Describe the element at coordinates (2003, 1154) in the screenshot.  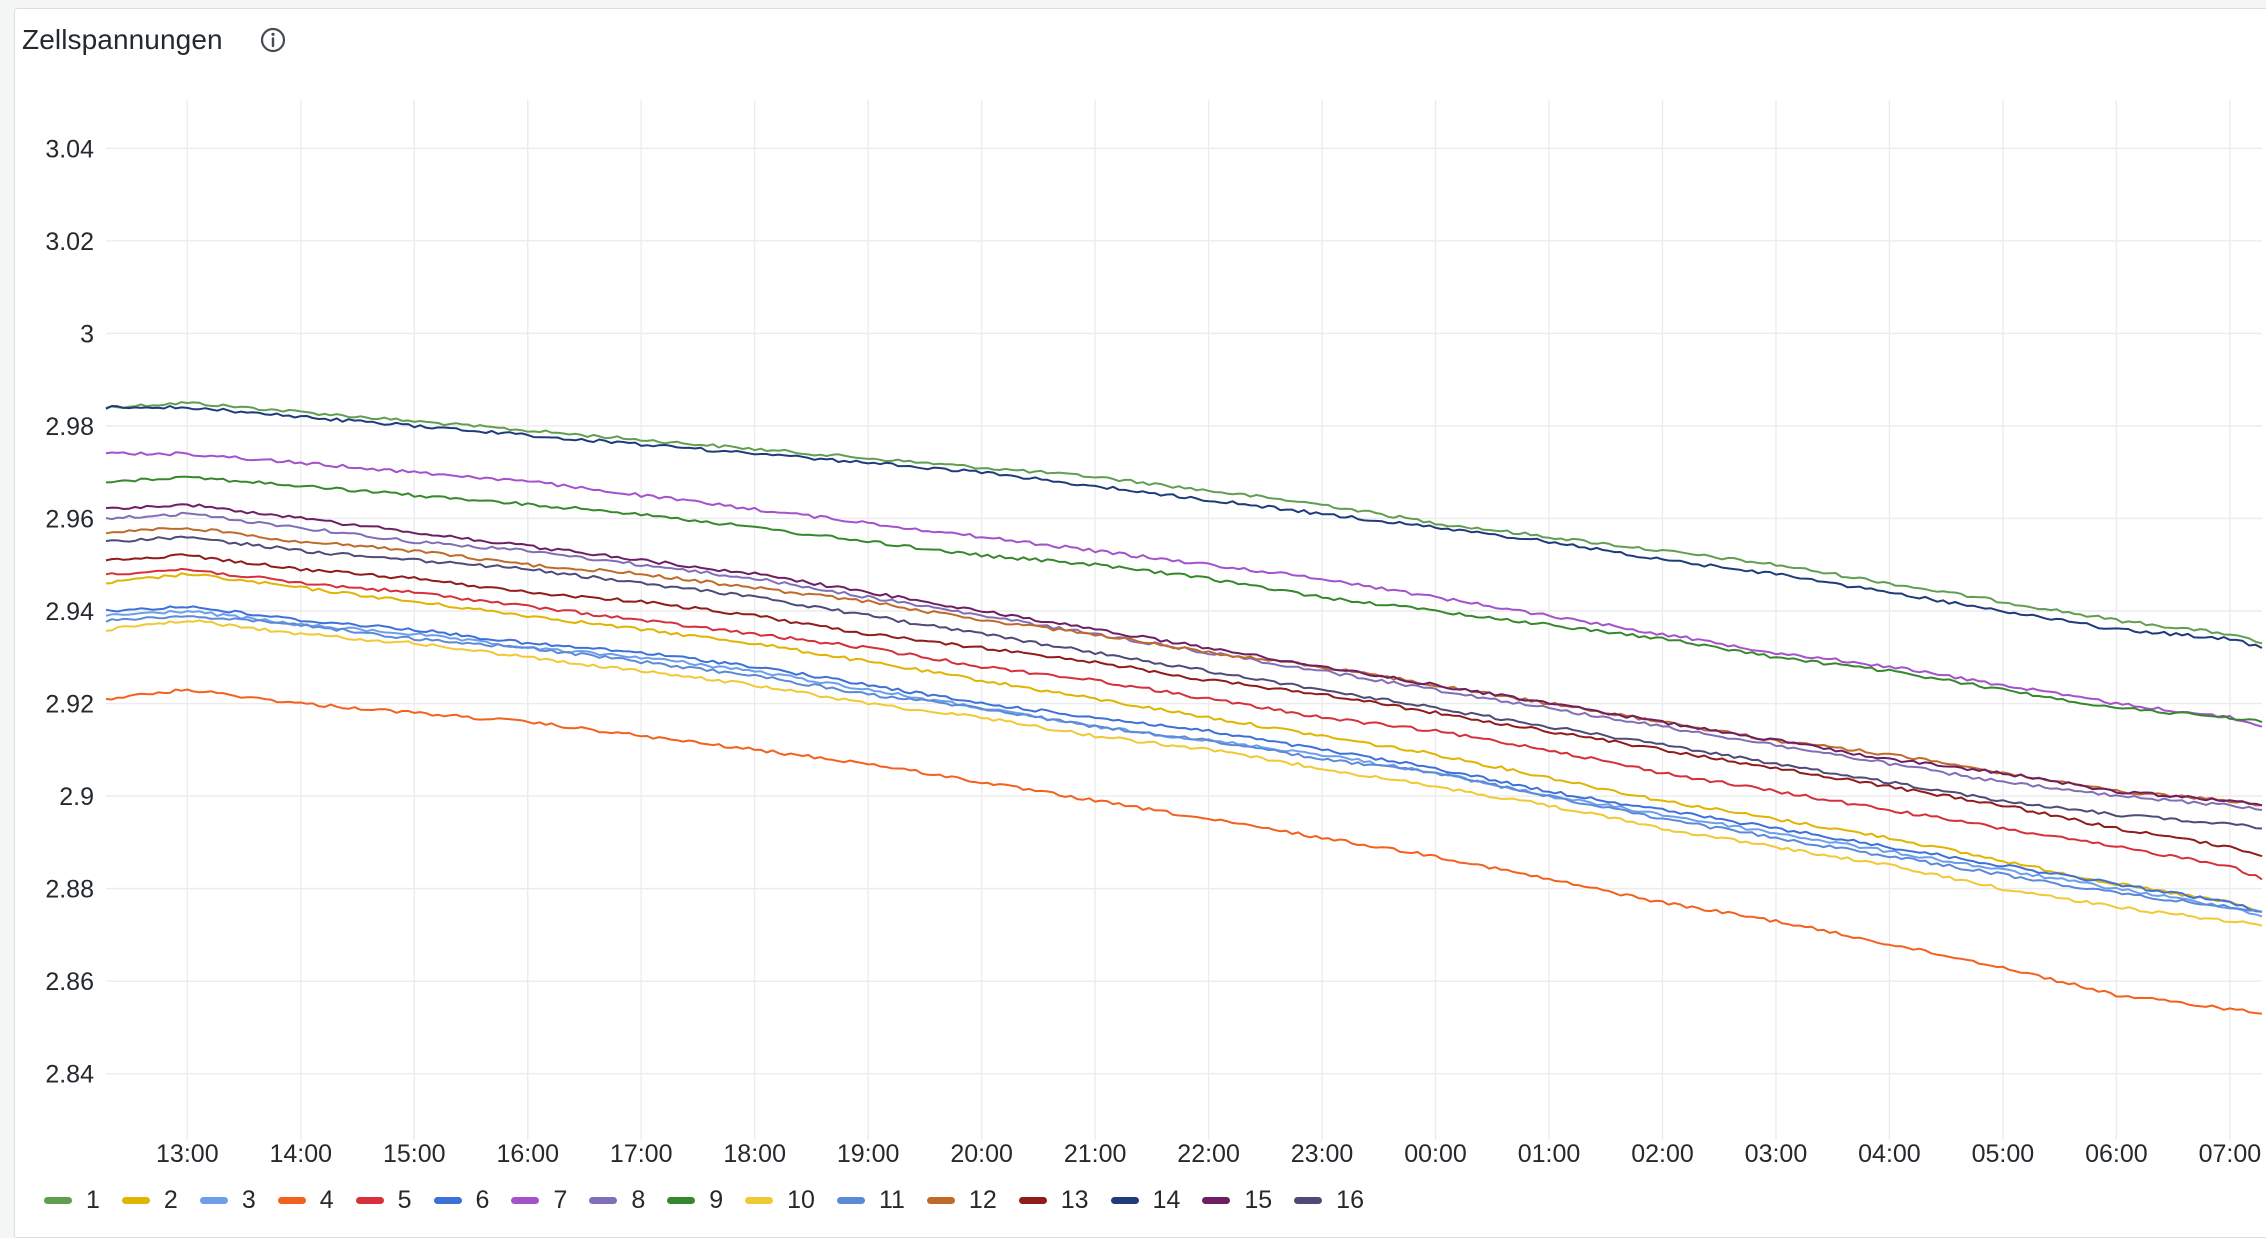
I see `x-tick-label: 05:00` at that location.